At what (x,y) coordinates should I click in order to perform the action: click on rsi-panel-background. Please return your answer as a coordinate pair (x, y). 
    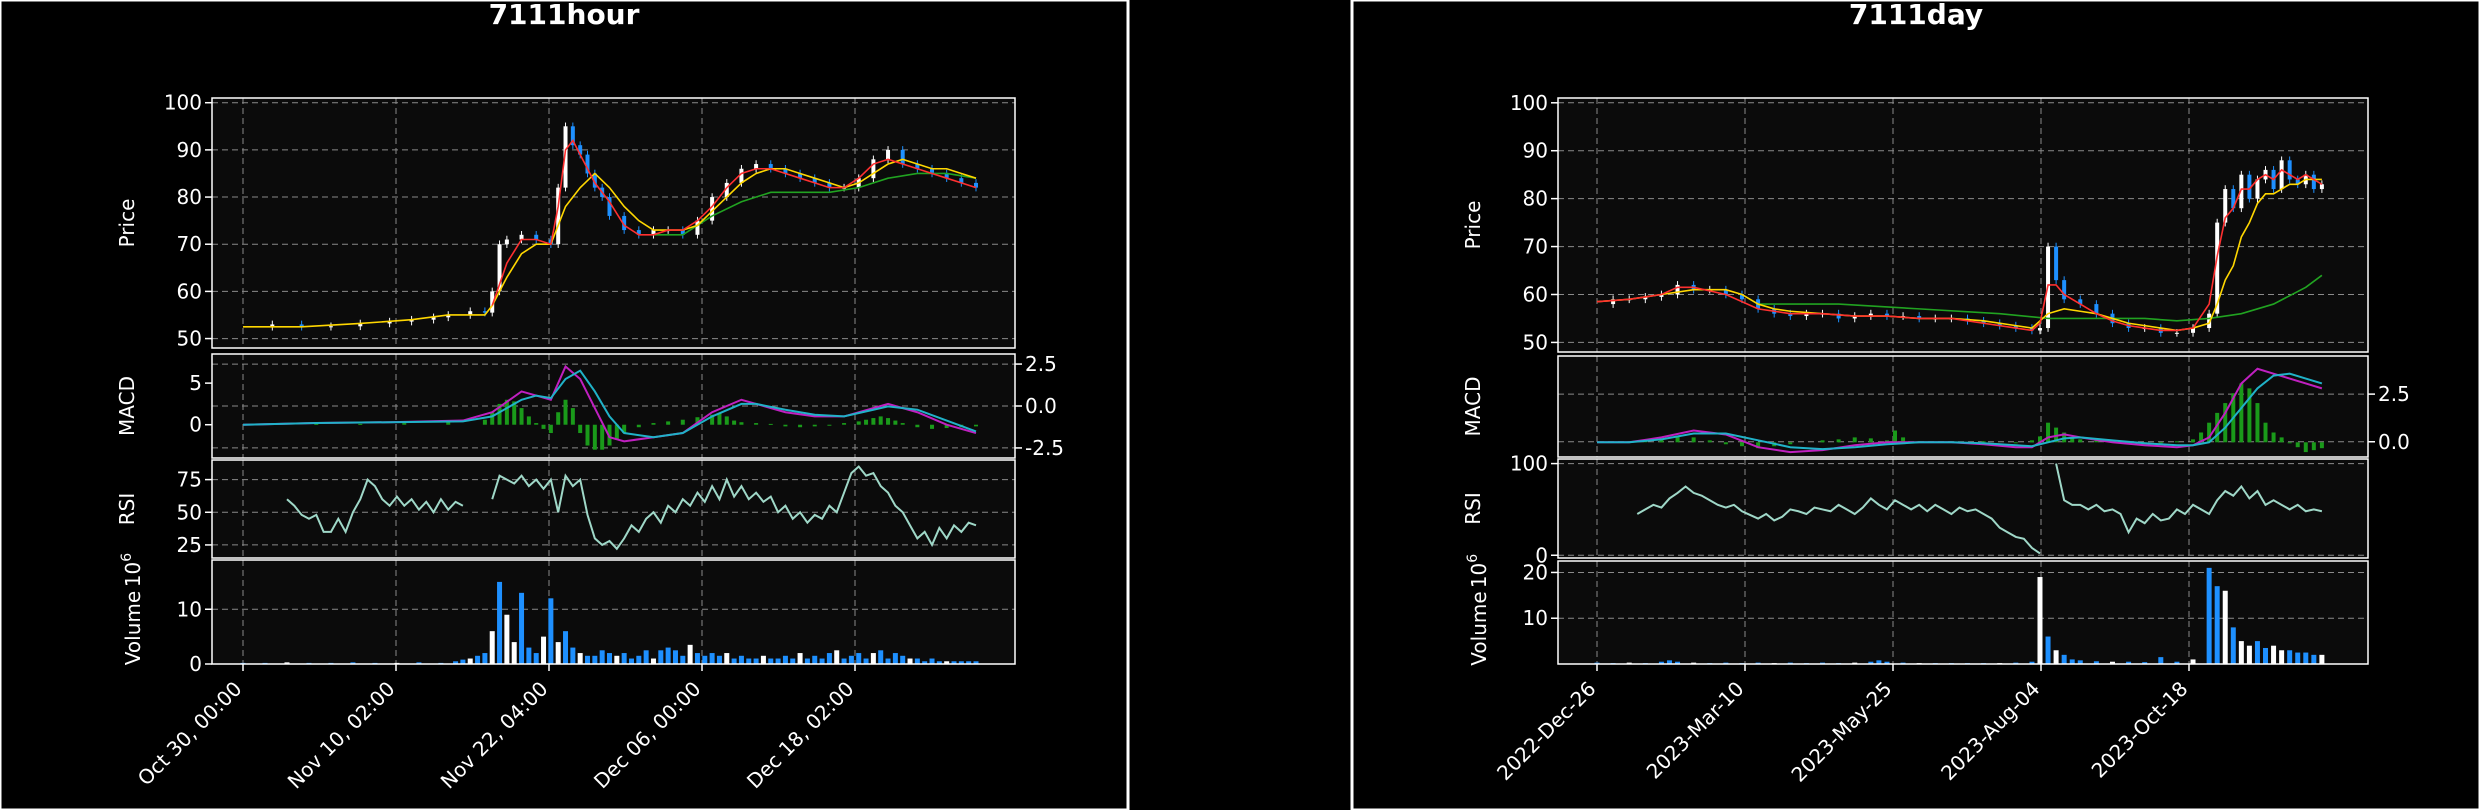
    Looking at the image, I should click on (613, 509).